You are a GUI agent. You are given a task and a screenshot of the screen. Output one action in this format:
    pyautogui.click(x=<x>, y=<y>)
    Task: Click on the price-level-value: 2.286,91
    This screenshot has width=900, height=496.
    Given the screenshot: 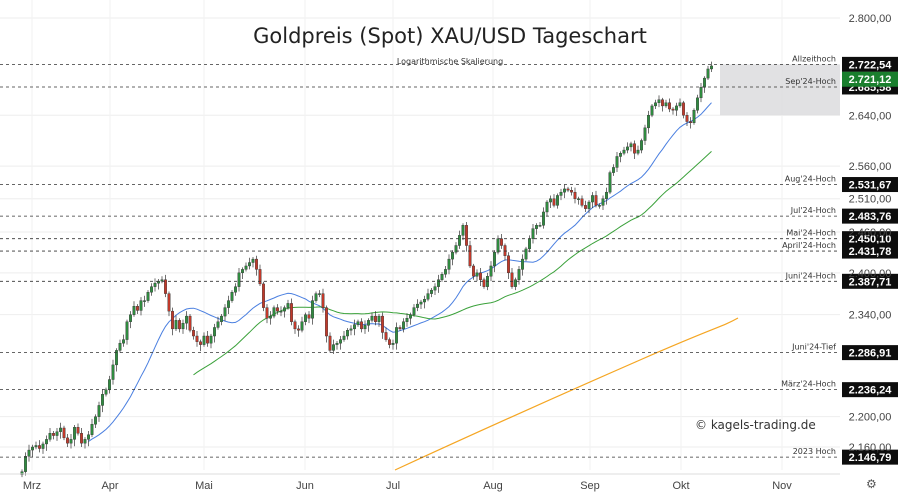 What is the action you would take?
    pyautogui.click(x=870, y=354)
    